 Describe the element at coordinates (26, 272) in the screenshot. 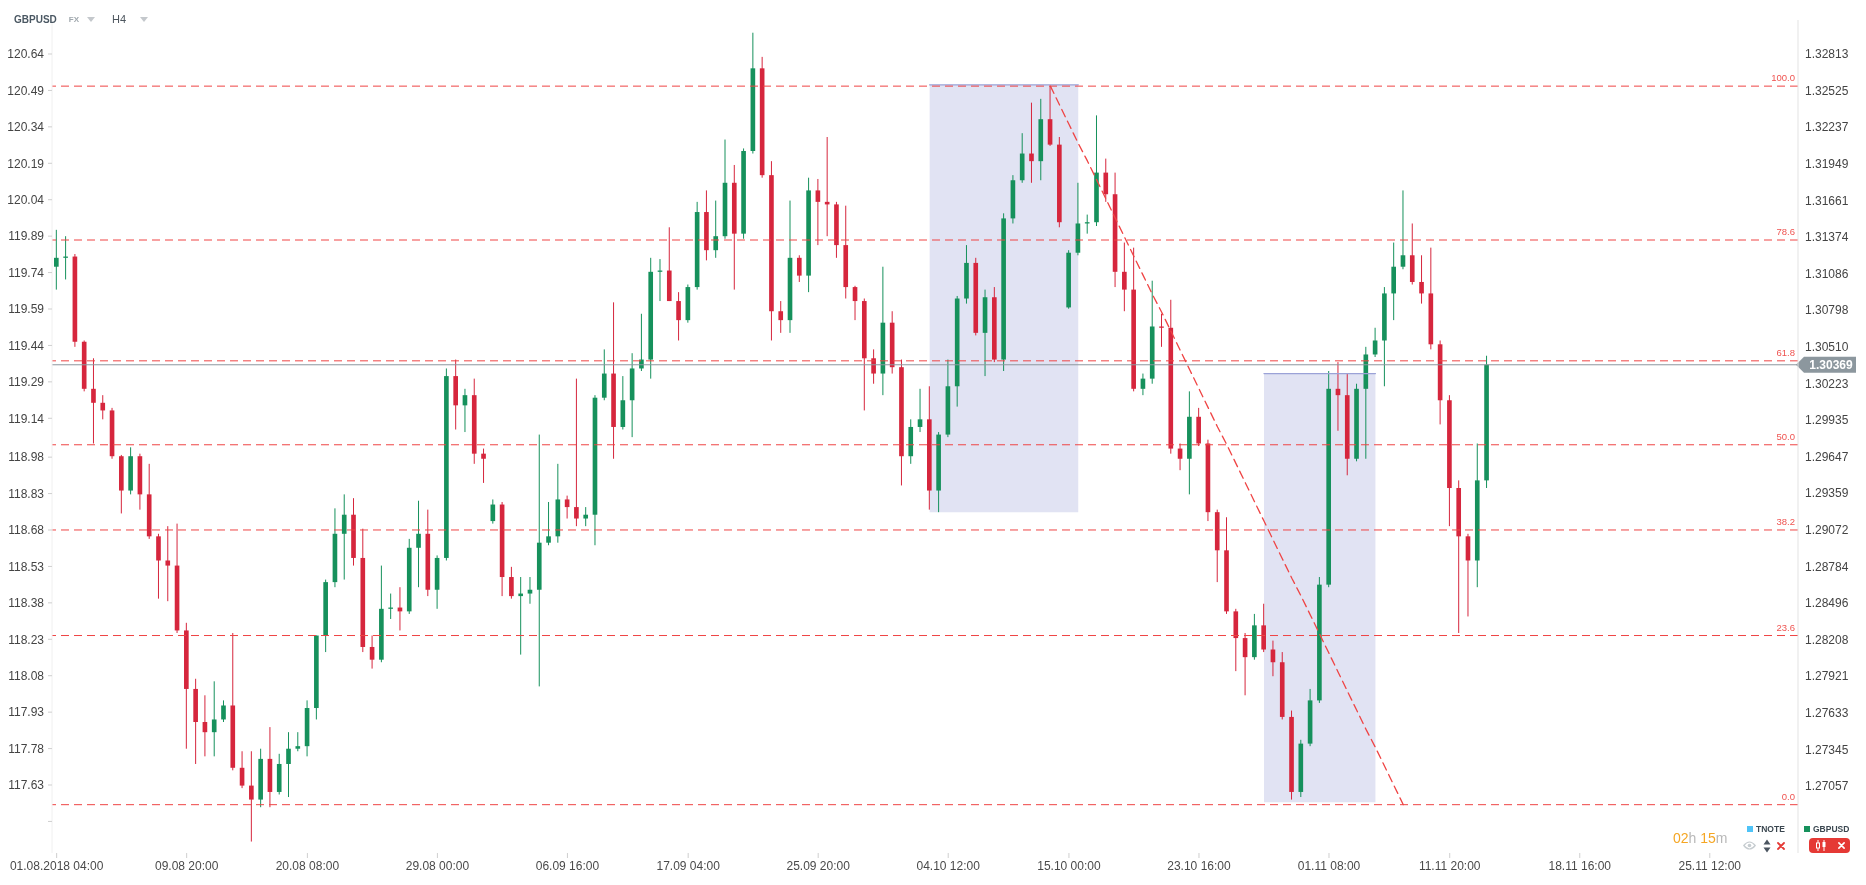

I see `y2-tick-label: 119.74` at that location.